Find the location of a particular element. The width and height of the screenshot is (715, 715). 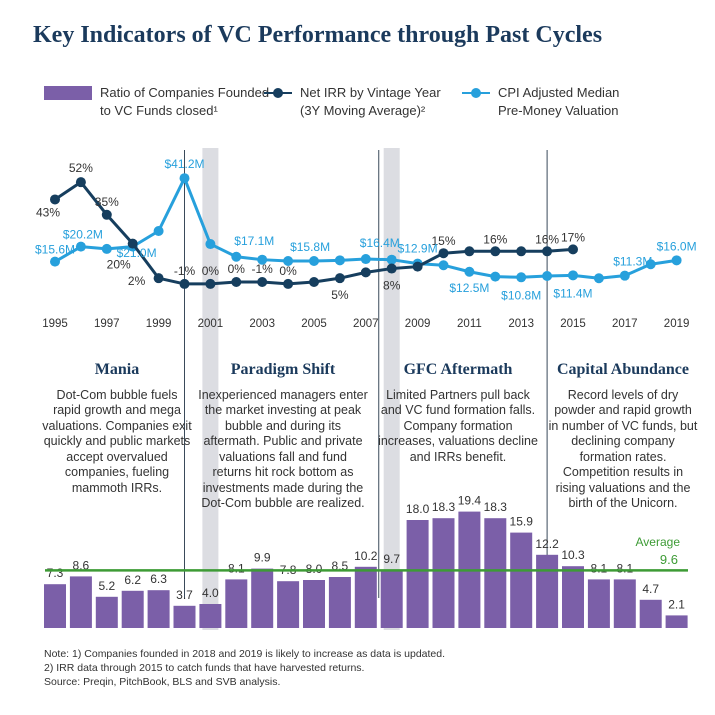

bar-label-2013: 15.9 is located at coordinates (522, 522).